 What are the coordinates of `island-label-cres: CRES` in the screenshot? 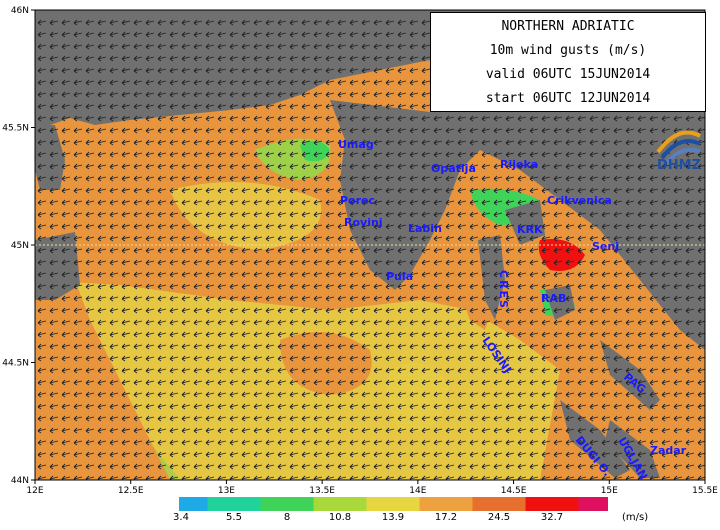 It's located at (503, 290).